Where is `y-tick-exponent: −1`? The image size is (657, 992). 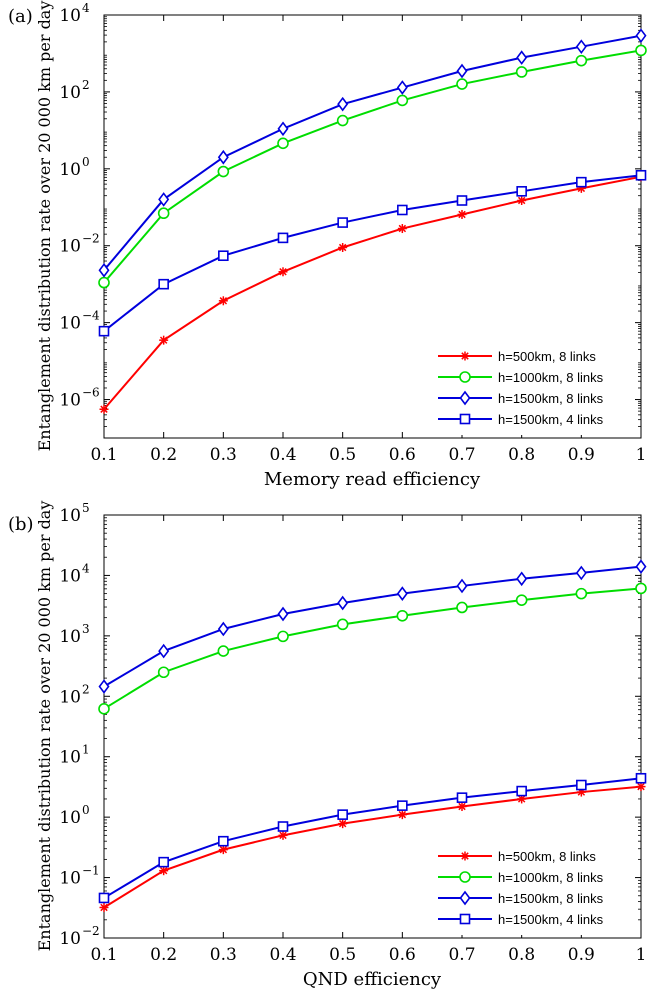 y-tick-exponent: −1 is located at coordinates (91, 871).